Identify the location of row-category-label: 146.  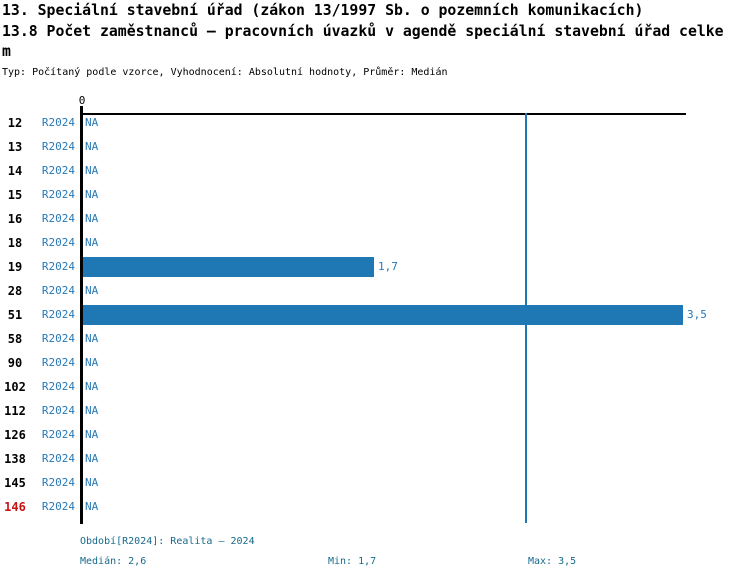
(15, 507).